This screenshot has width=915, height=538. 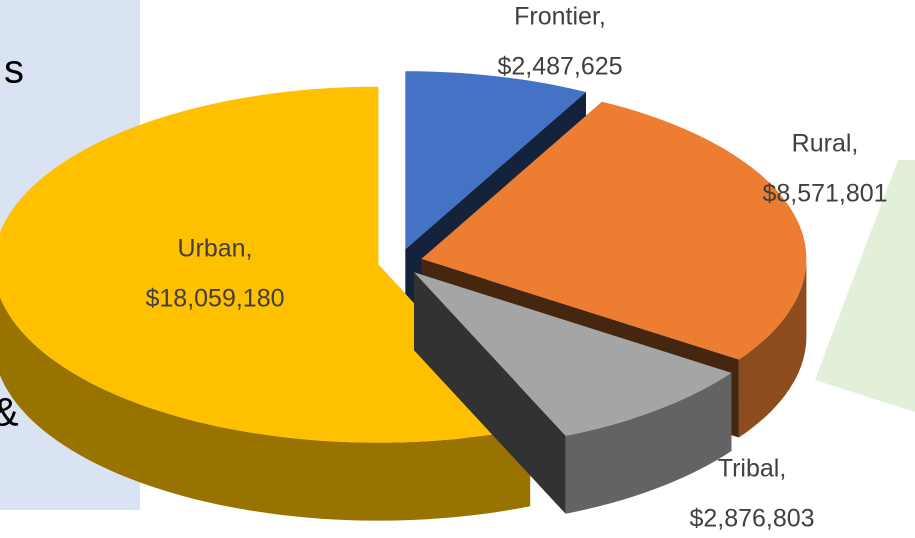 I want to click on panel-text: s, so click(x=14, y=70).